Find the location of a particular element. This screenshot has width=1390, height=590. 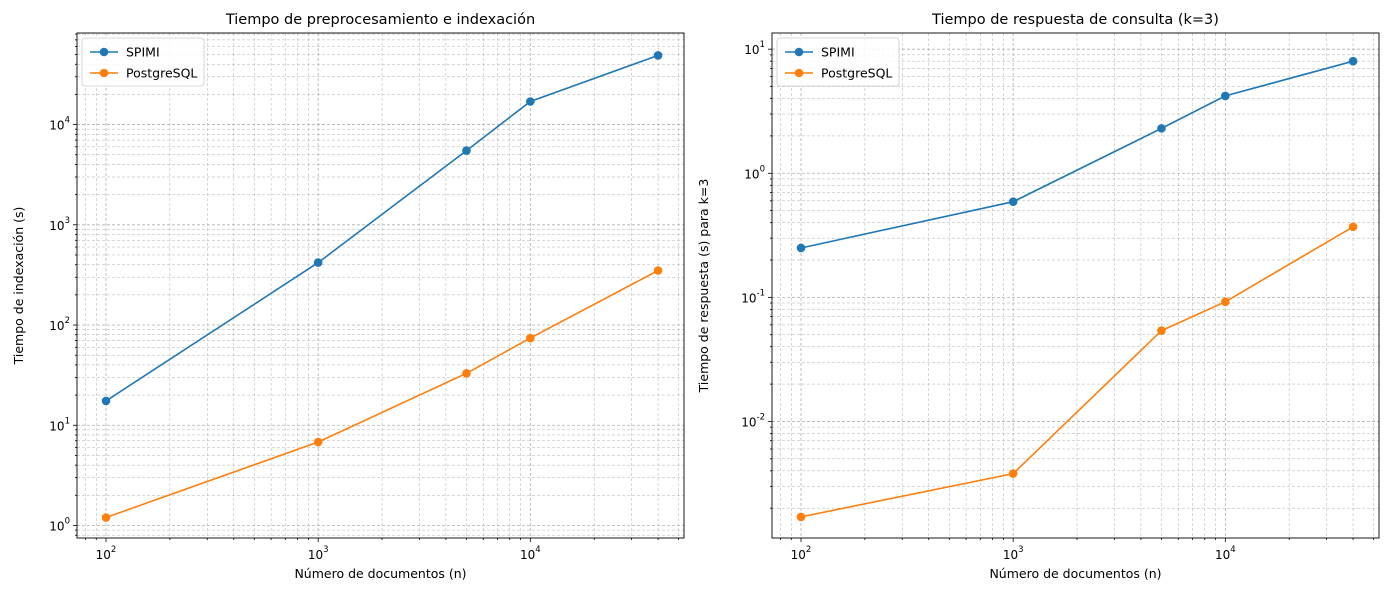

y-axis-label: Tiempo de indexación (s) is located at coordinates (18, 286).